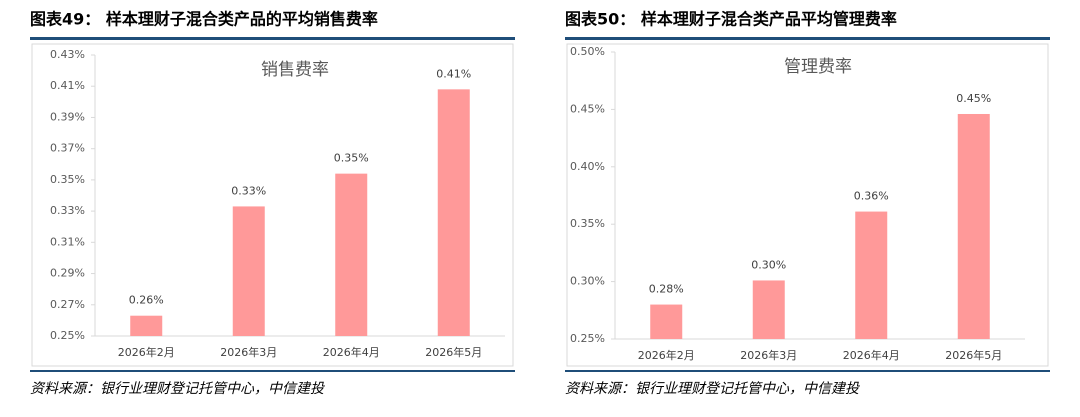  I want to click on value-label: 0.45%, so click(973, 98).